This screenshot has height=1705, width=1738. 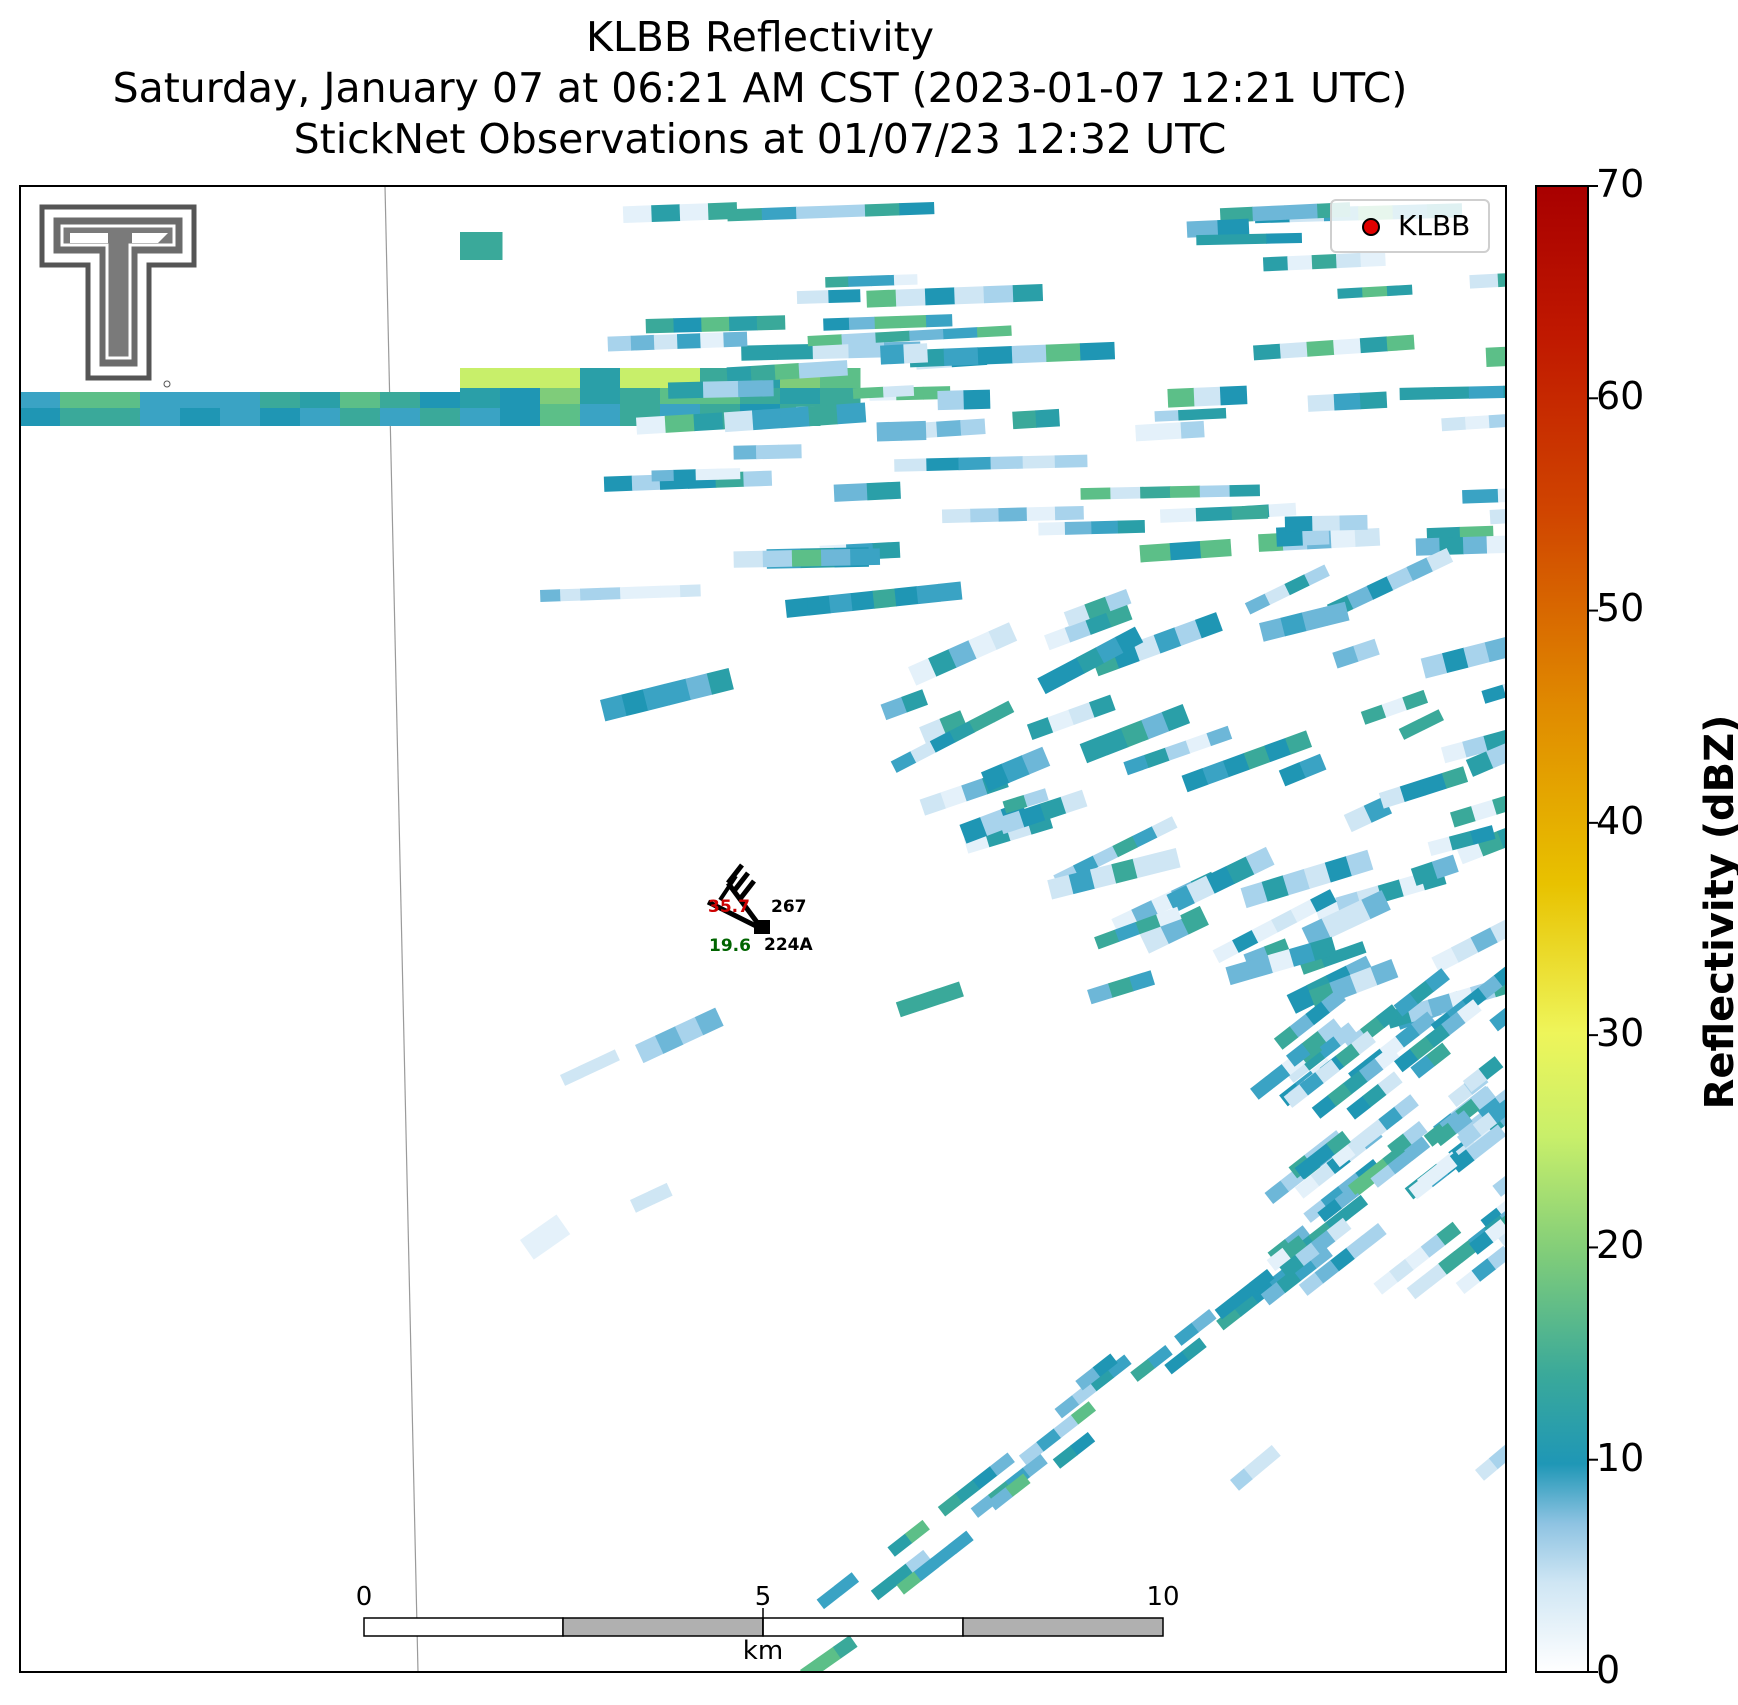 What do you see at coordinates (763, 1651) in the screenshot?
I see `scale-unit: km` at bounding box center [763, 1651].